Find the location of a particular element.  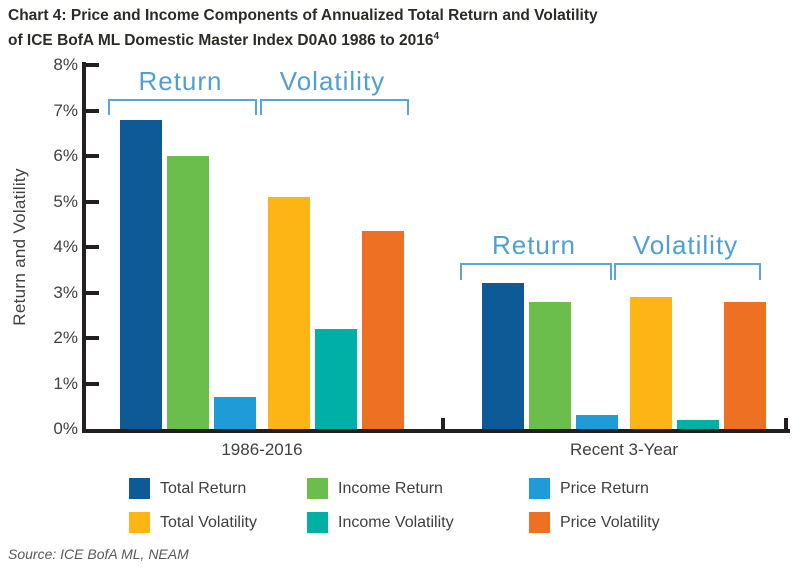

y-tick-label: 4% is located at coordinates (65, 246).